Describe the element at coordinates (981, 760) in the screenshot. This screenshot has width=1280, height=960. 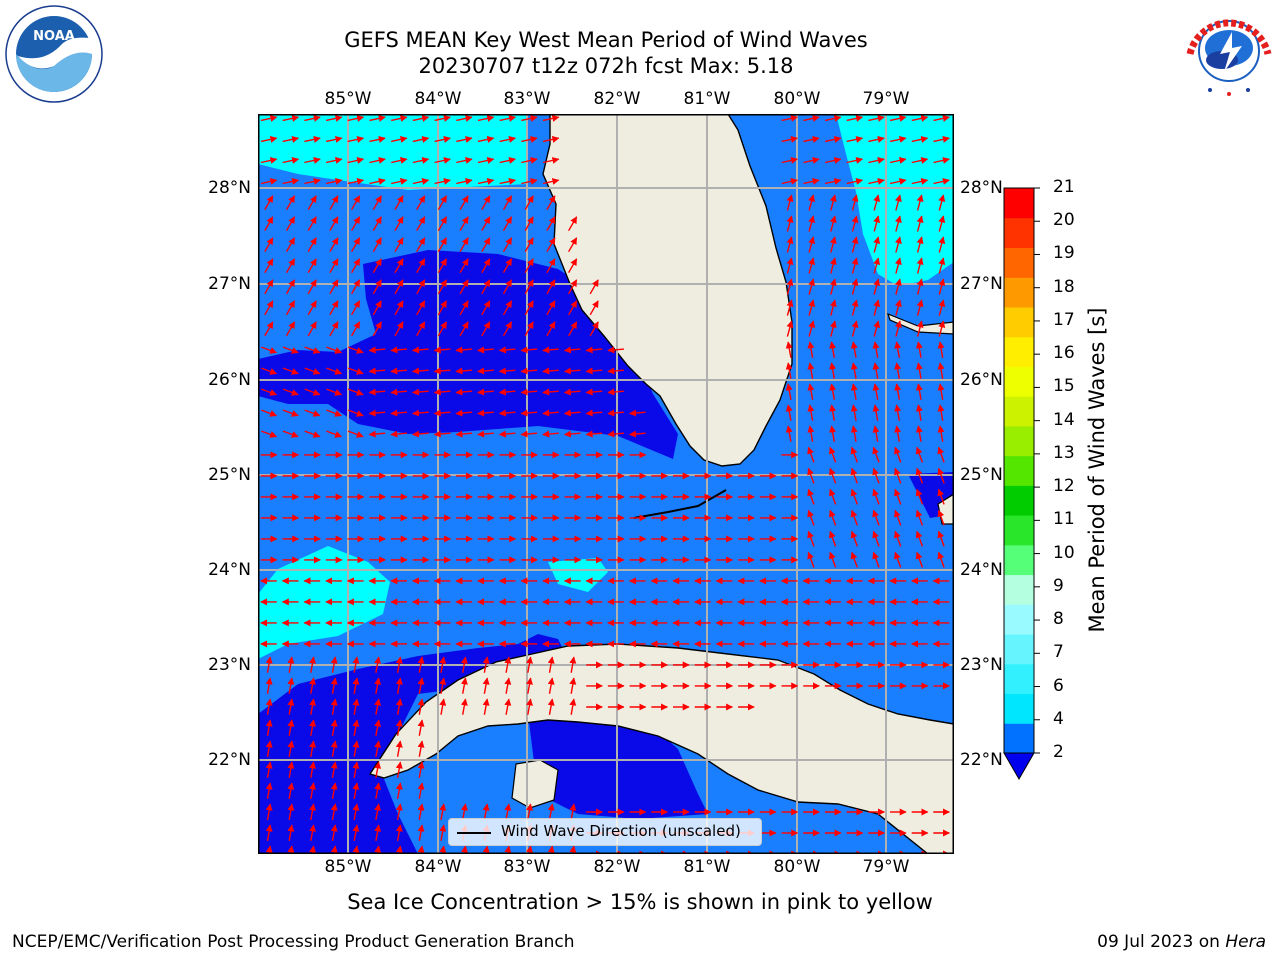
I see `lat-label-right: 22°N` at that location.